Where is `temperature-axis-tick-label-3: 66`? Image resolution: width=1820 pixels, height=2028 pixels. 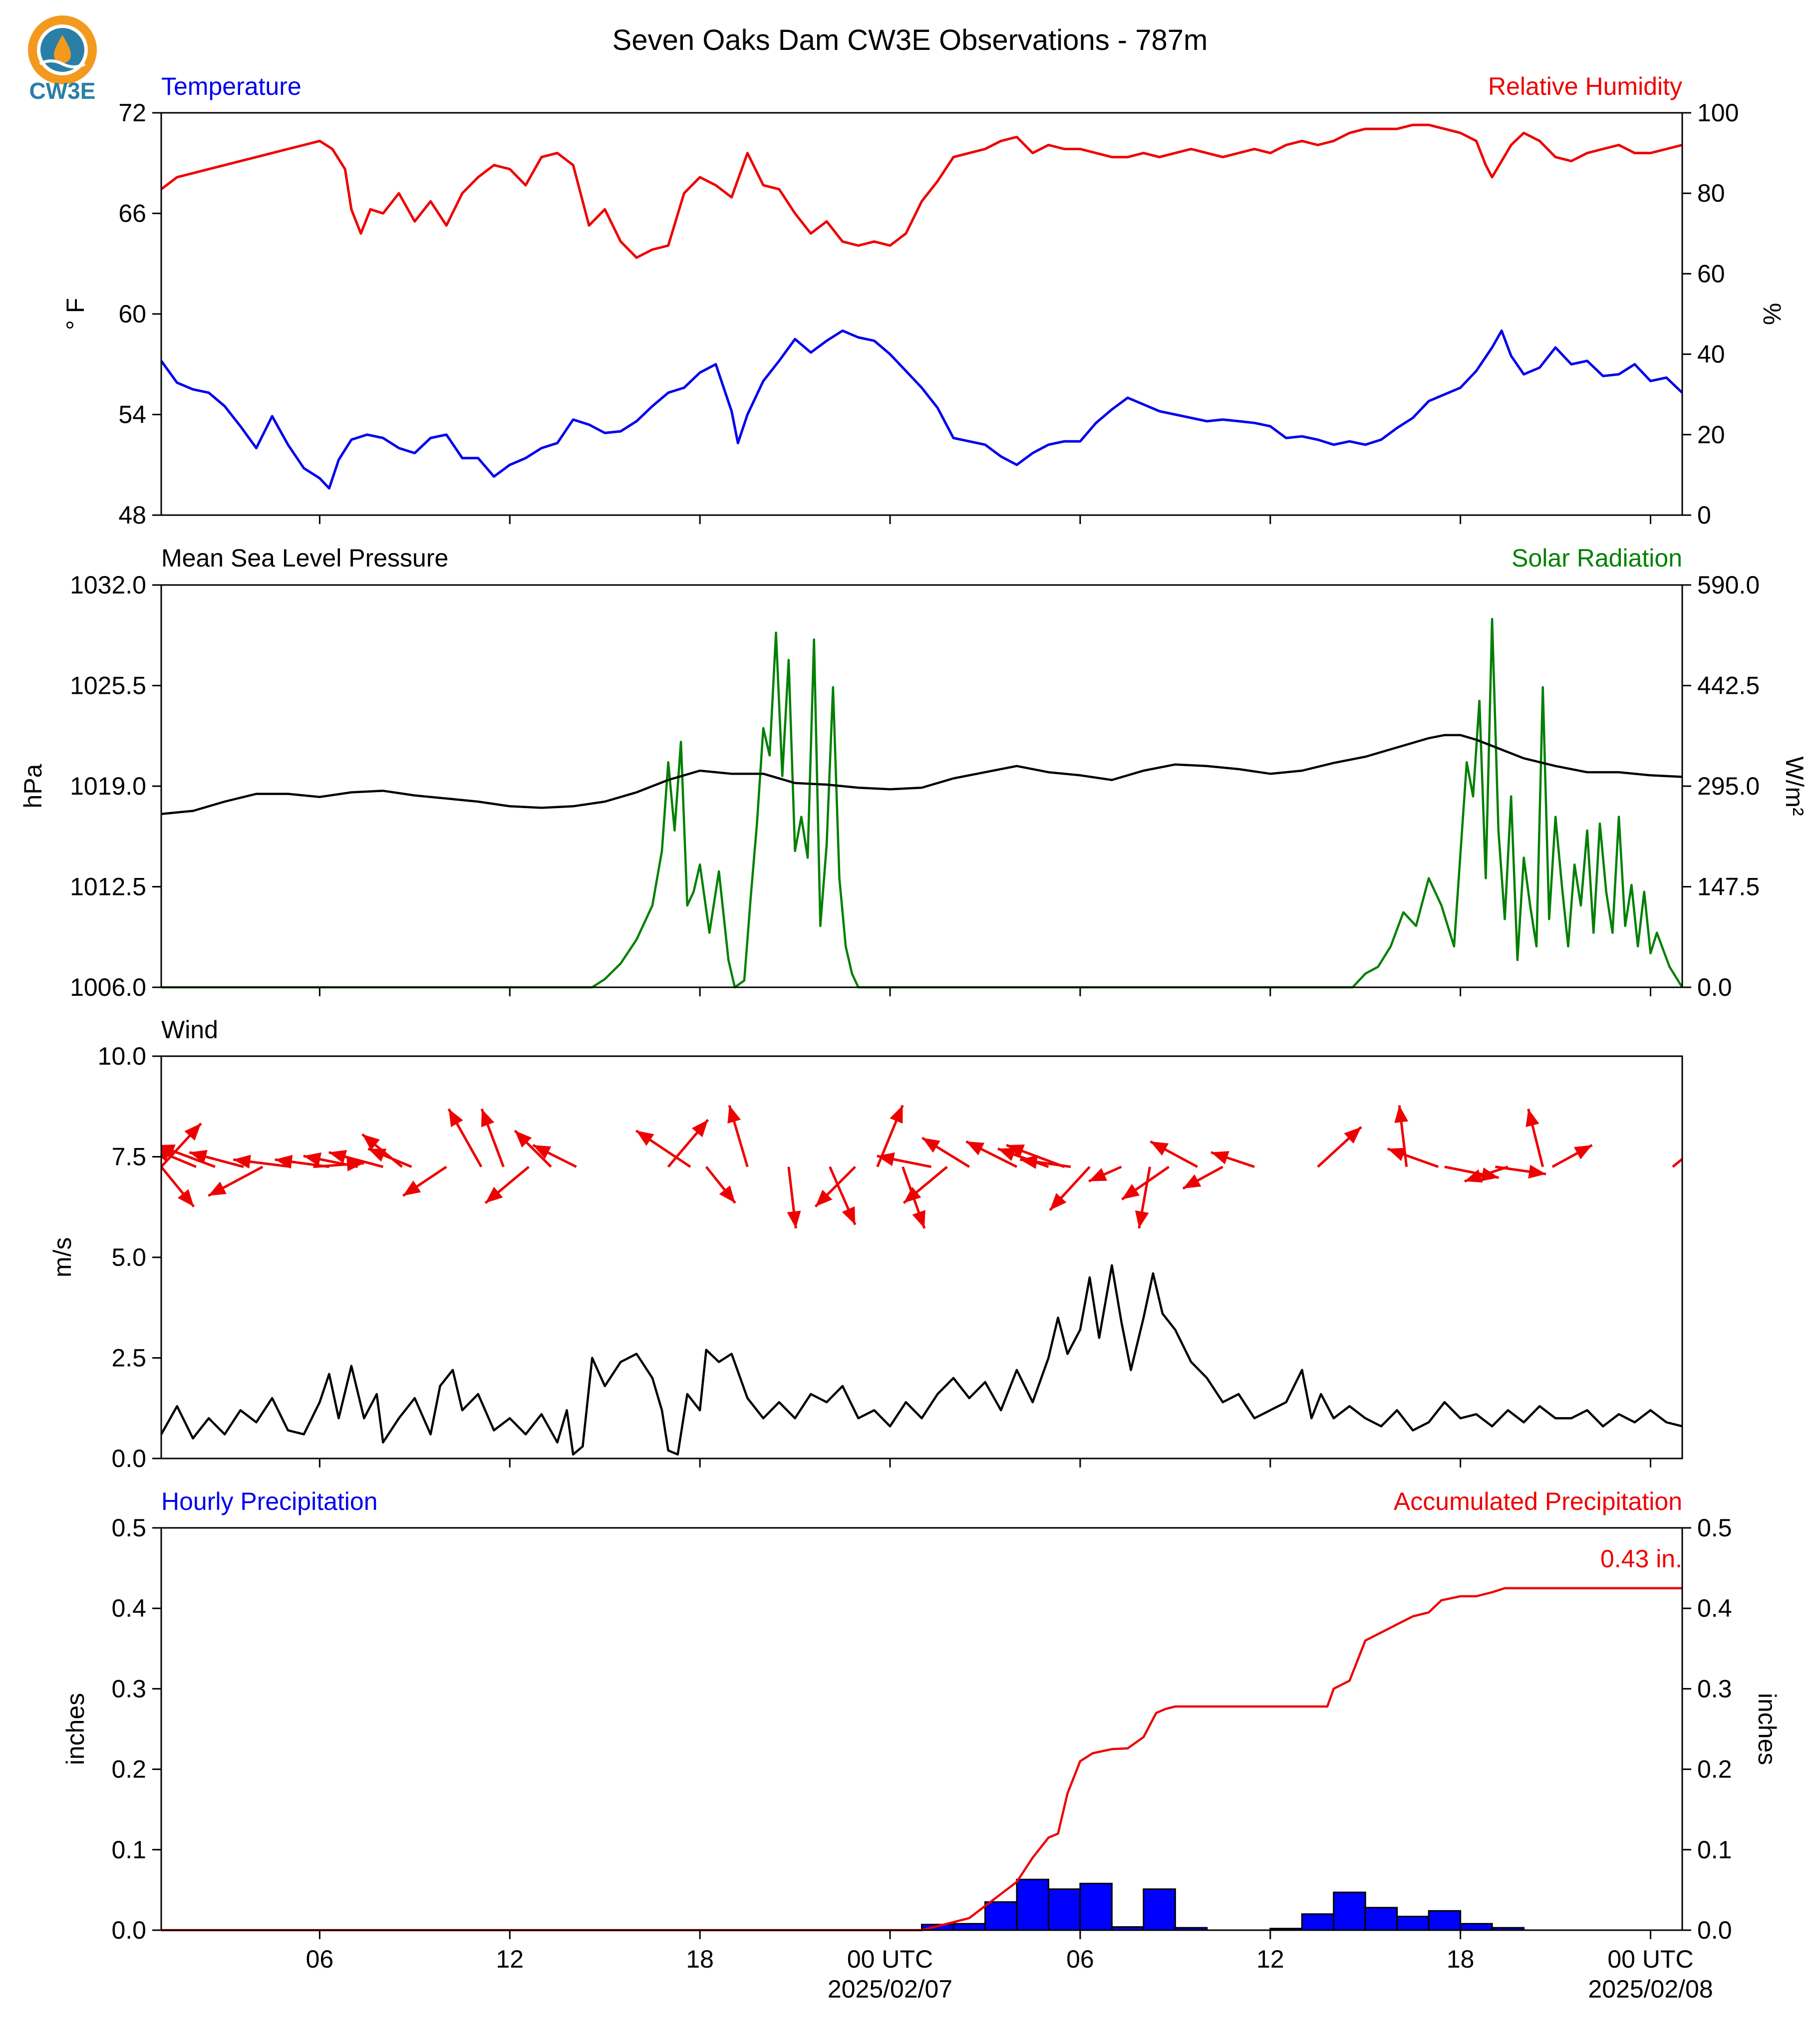 temperature-axis-tick-label-3: 66 is located at coordinates (132, 214).